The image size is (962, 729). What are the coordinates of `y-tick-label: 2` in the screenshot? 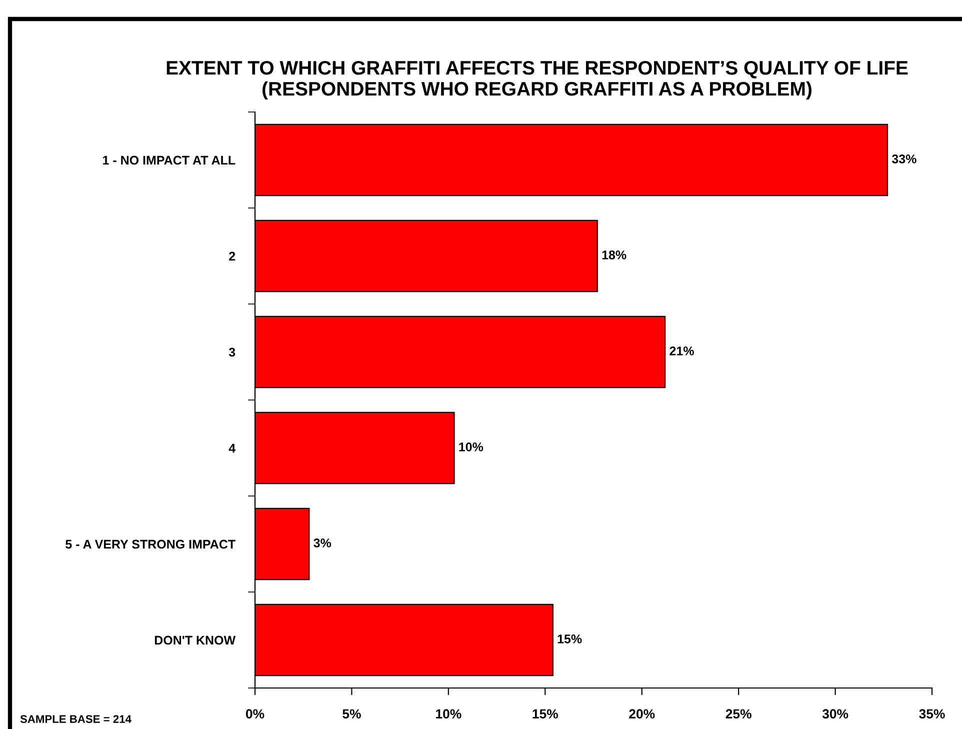 It's located at (232, 256).